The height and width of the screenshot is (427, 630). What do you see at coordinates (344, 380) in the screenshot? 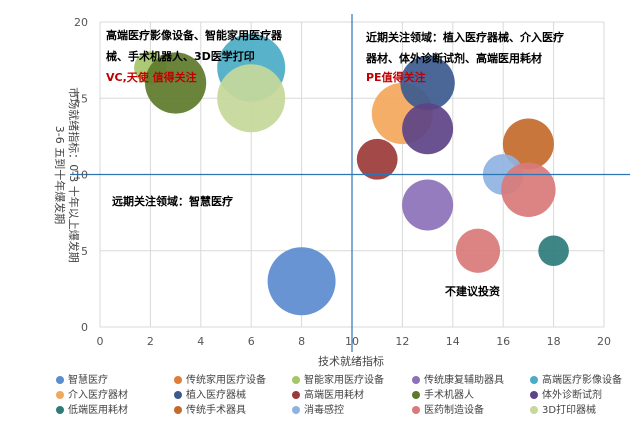
I see `legend-label: 智能家用医疗设备` at bounding box center [344, 380].